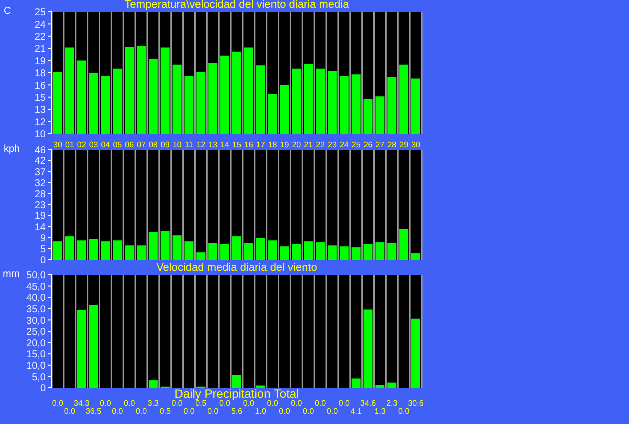 The image size is (629, 424). What do you see at coordinates (82, 145) in the screenshot?
I see `x-tick-label: 02` at bounding box center [82, 145].